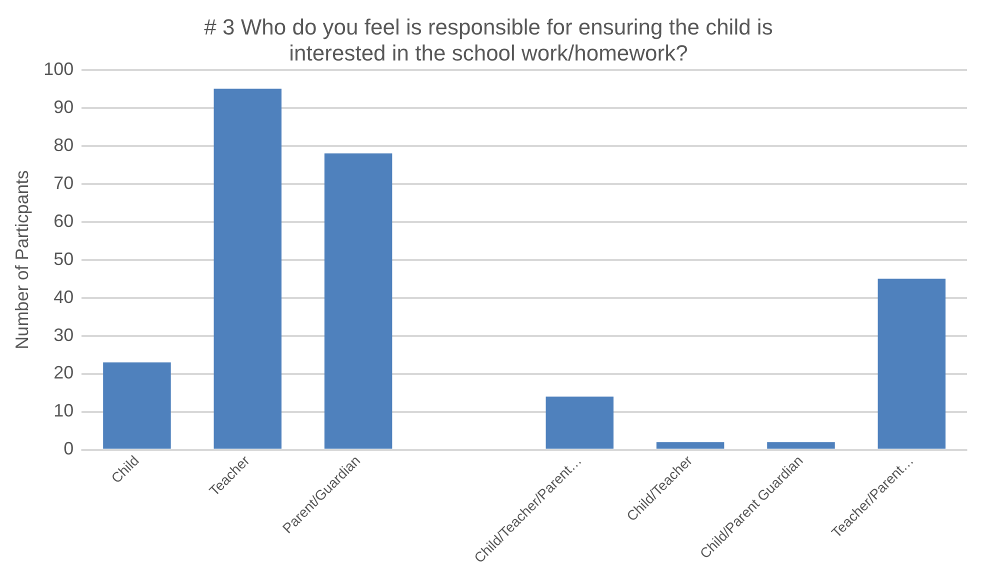 This screenshot has width=987, height=580. What do you see at coordinates (64, 372) in the screenshot?
I see `y-tick-label: 20` at bounding box center [64, 372].